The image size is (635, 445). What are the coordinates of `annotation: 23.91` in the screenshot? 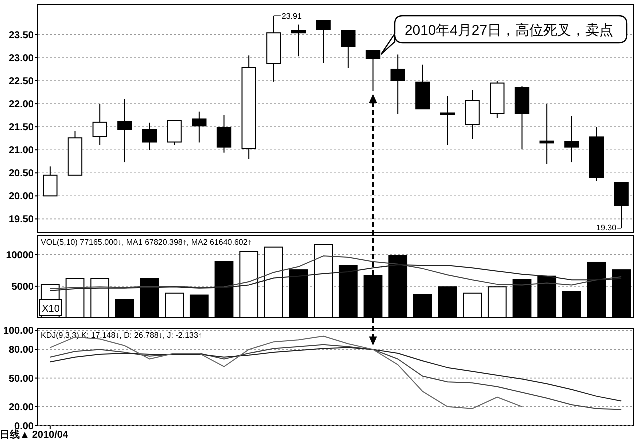 It's located at (292, 17).